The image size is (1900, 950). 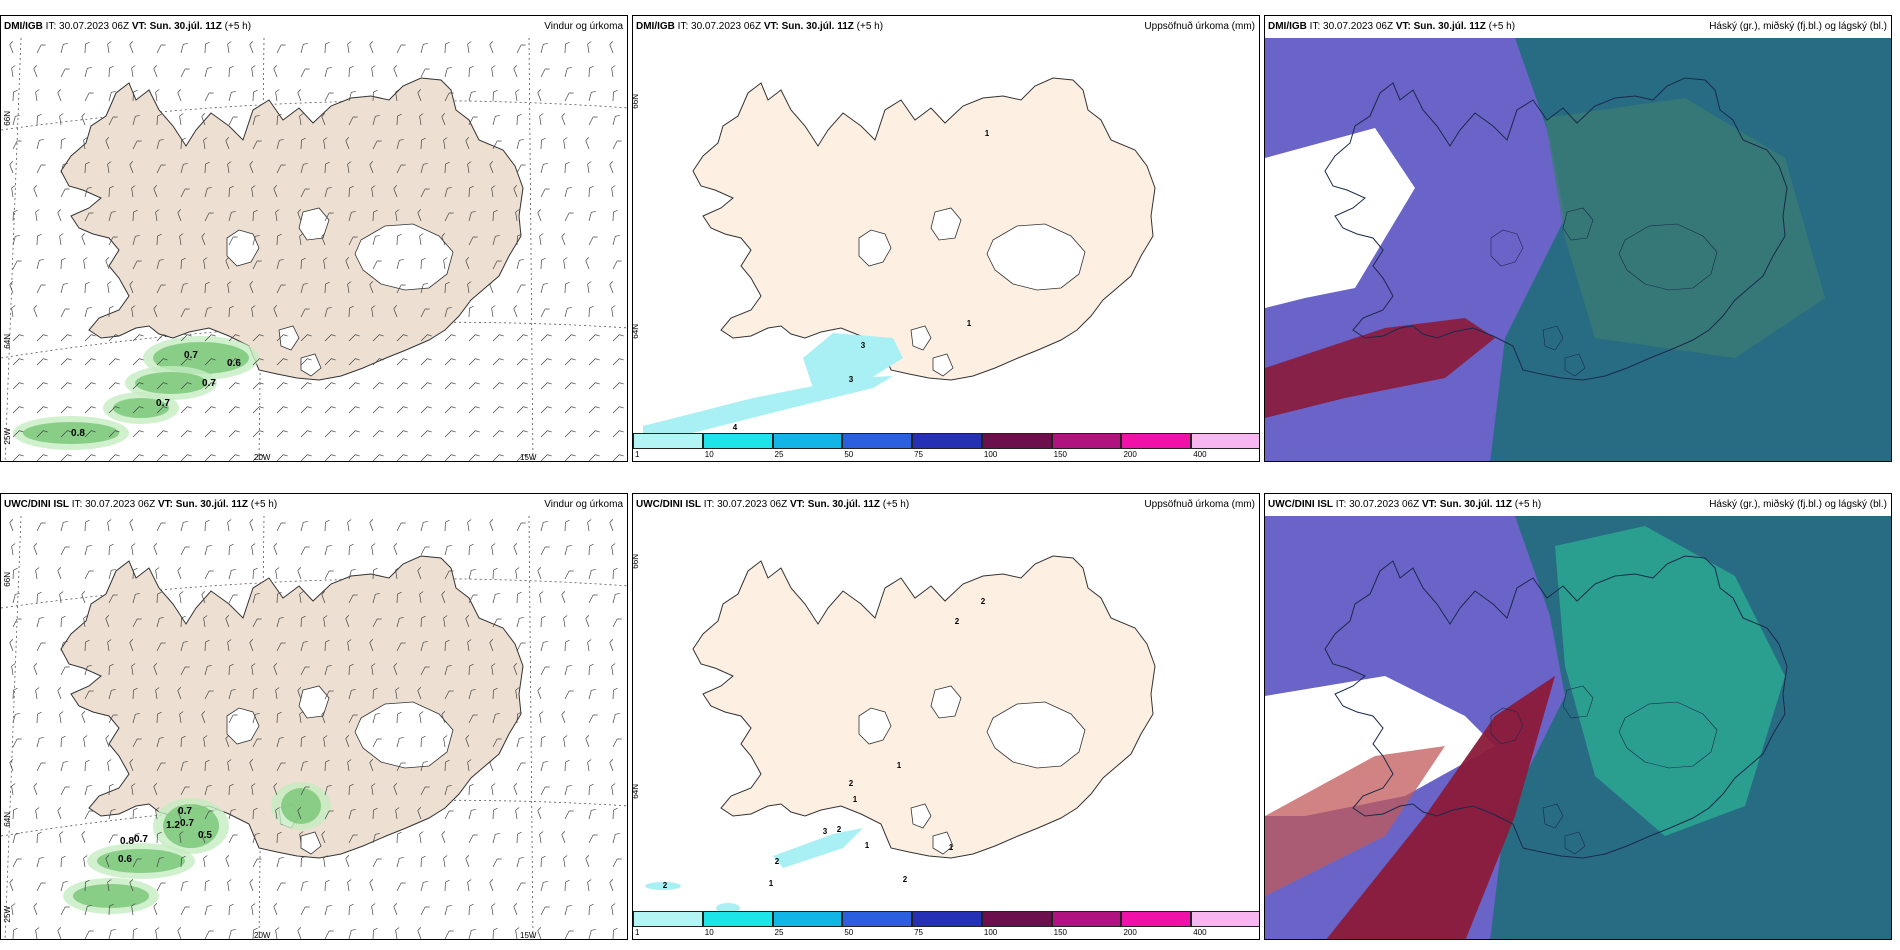 What do you see at coordinates (709, 932) in the screenshot?
I see `colorbar-tick-label: 10` at bounding box center [709, 932].